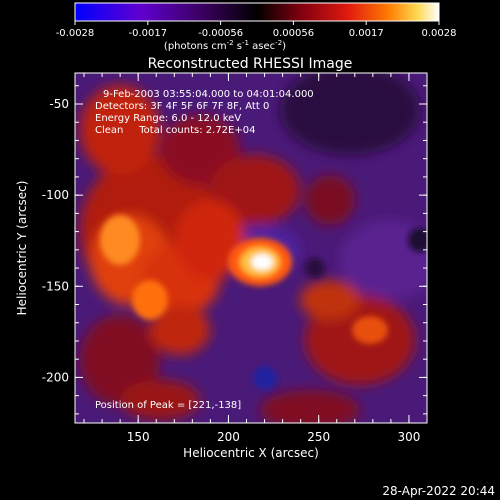 The image size is (500, 500). I want to click on x-tick-label: 200, so click(228, 437).